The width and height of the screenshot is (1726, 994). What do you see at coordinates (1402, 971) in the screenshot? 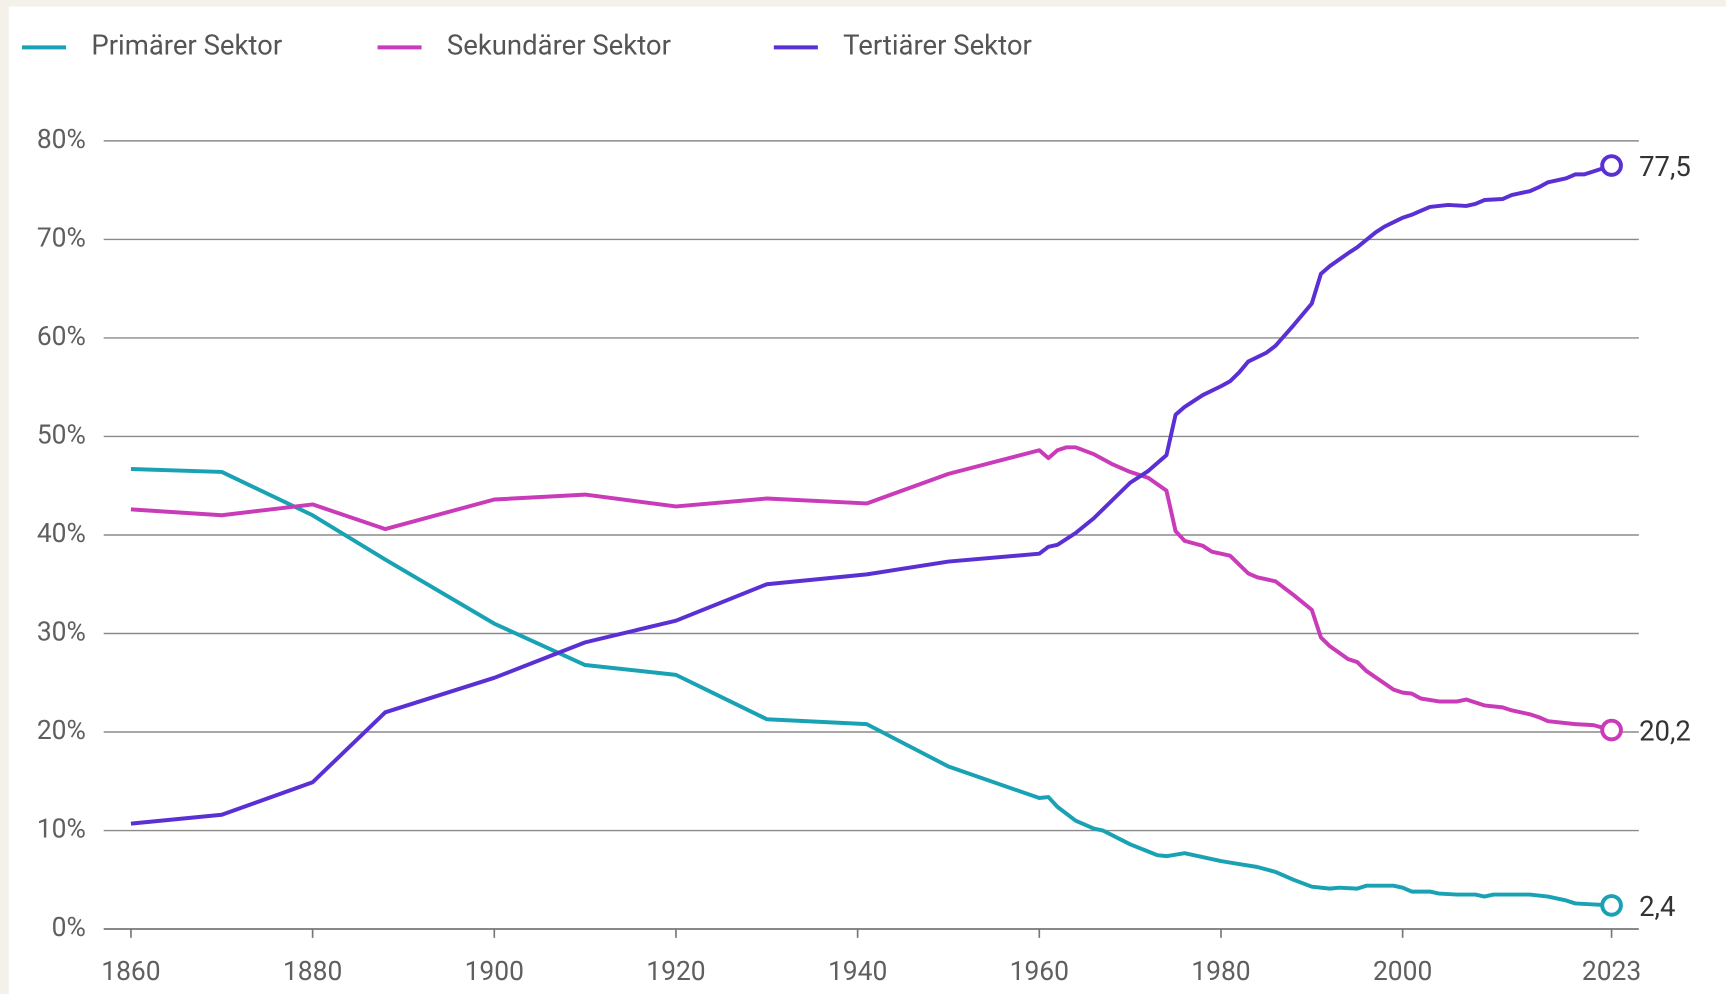
I see `x-tick-label: 2000` at bounding box center [1402, 971].